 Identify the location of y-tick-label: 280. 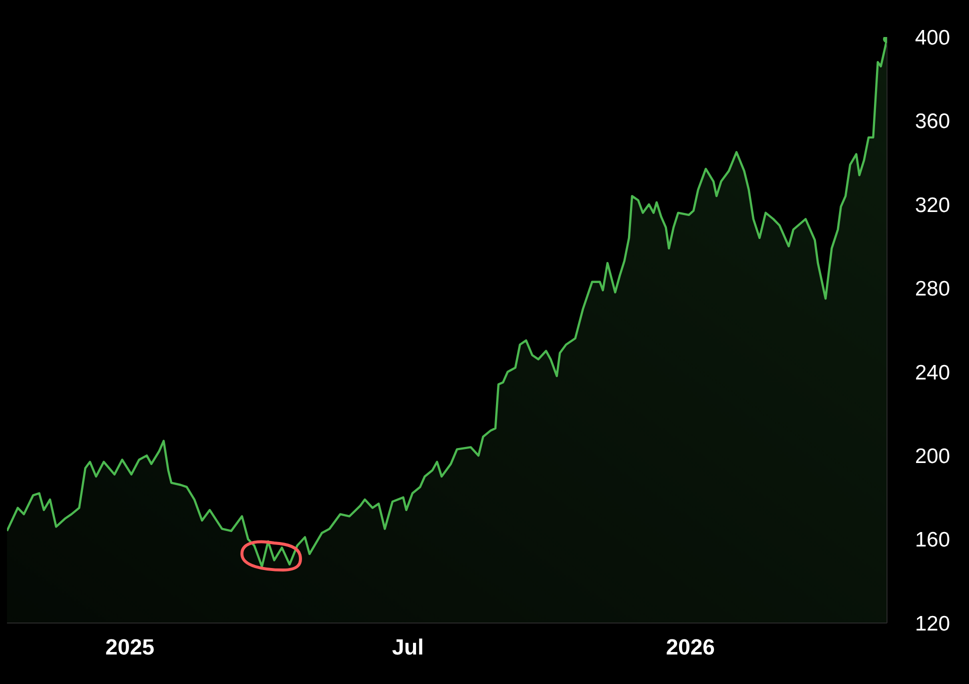
(932, 289).